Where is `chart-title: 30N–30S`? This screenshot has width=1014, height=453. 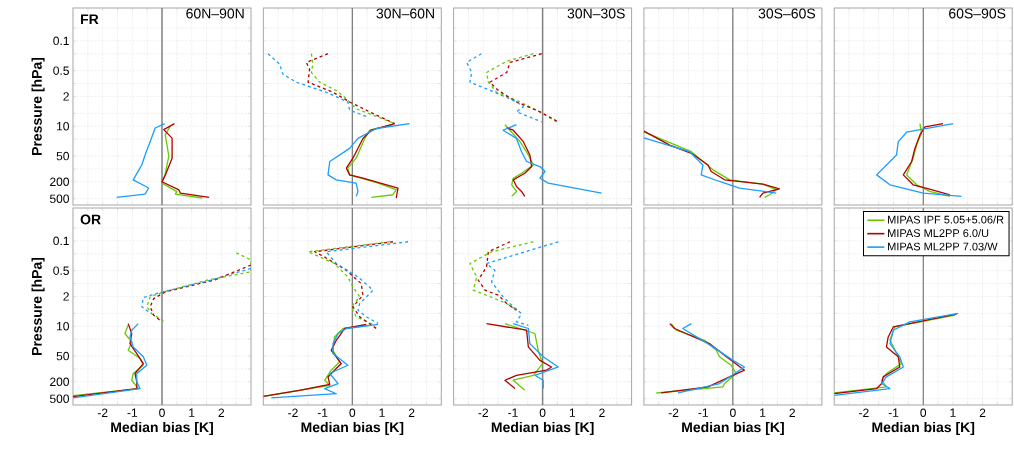
chart-title: 30N–30S is located at coordinates (596, 13).